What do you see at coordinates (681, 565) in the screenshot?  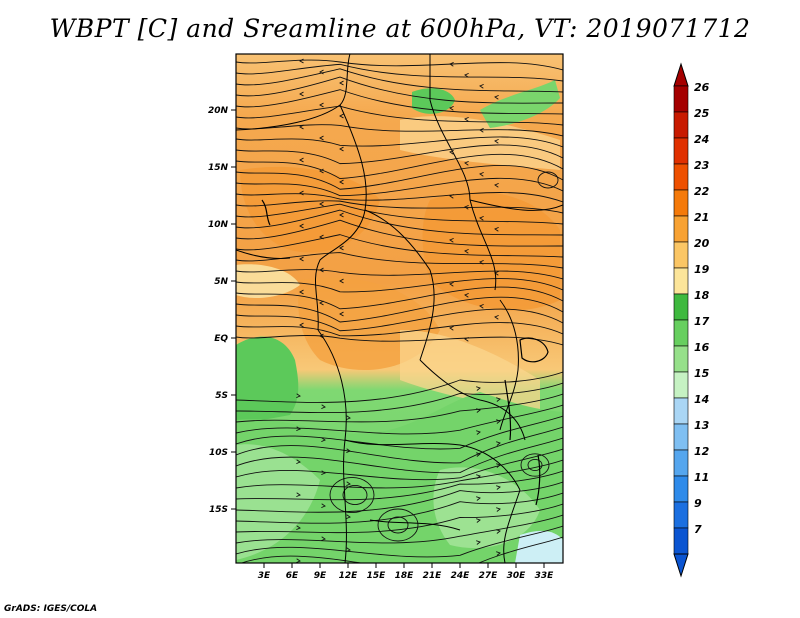 I see `colorbar-bottom-arrow` at bounding box center [681, 565].